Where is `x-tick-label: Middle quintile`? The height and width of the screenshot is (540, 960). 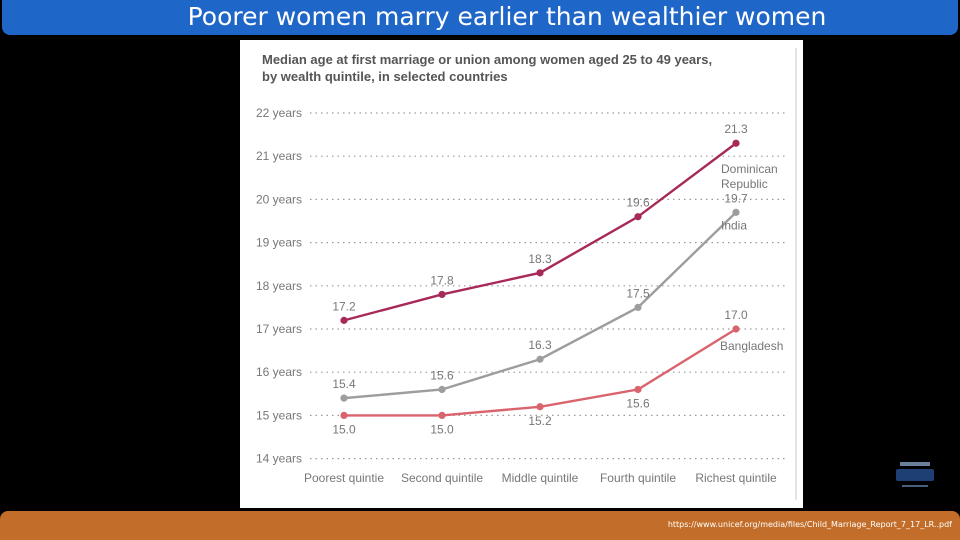
x-tick-label: Middle quintile is located at coordinates (540, 478).